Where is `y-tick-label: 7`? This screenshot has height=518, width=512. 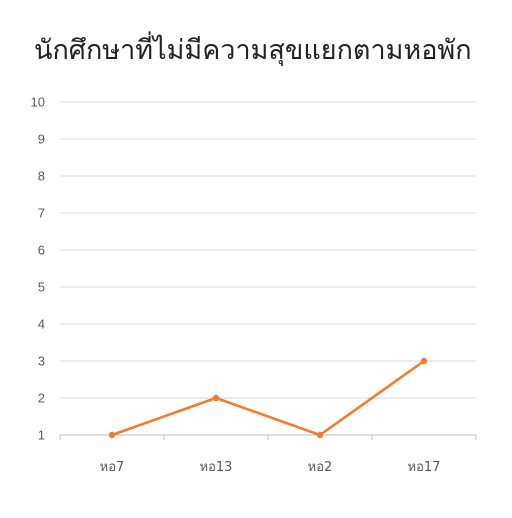 y-tick-label: 7 is located at coordinates (41, 213).